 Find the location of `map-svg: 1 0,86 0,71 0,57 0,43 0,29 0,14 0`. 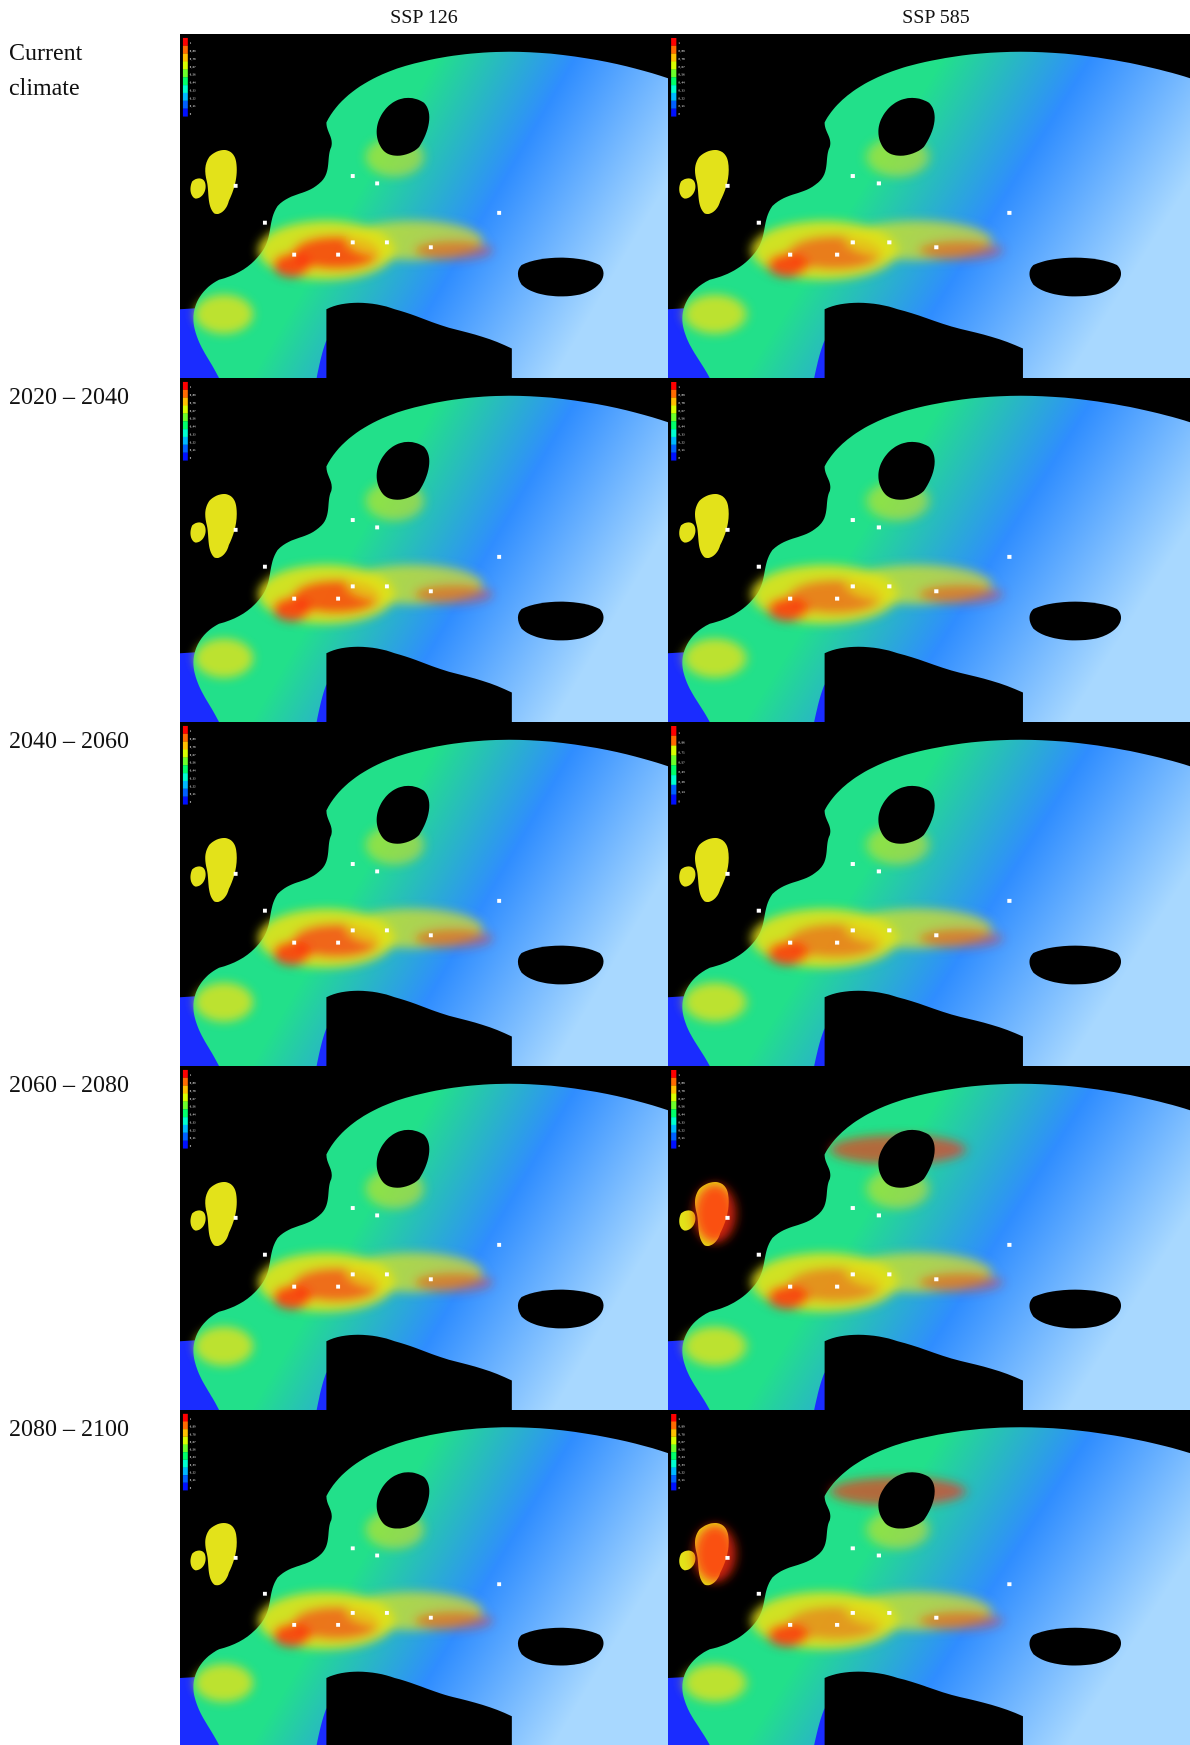

map-svg: 1 0,86 0,71 0,57 0,43 0,29 0,14 0 is located at coordinates (929, 894).